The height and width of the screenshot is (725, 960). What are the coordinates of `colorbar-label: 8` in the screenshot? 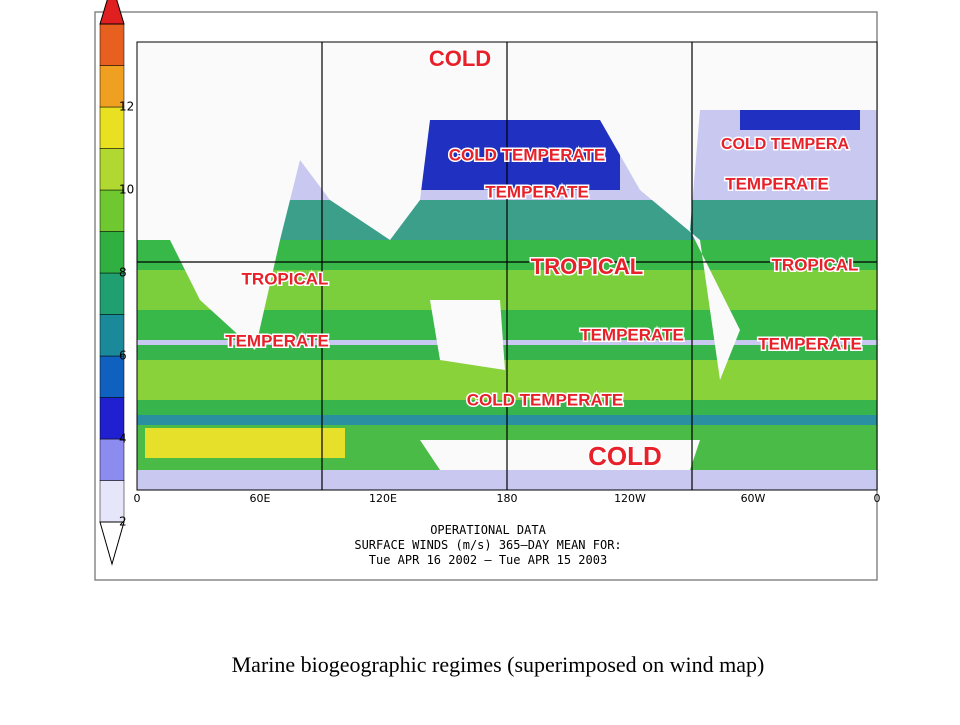 It's located at (123, 273).